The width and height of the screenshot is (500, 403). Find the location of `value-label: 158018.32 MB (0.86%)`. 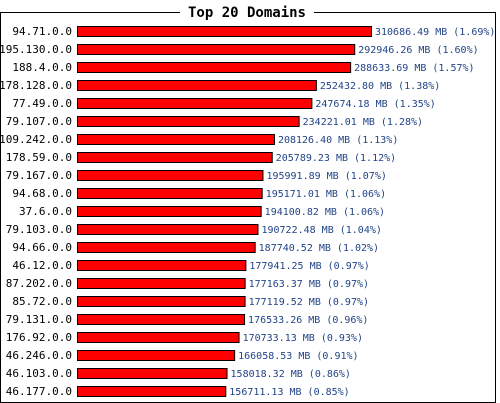

value-label: 158018.32 MB (0.86%) is located at coordinates (291, 374).